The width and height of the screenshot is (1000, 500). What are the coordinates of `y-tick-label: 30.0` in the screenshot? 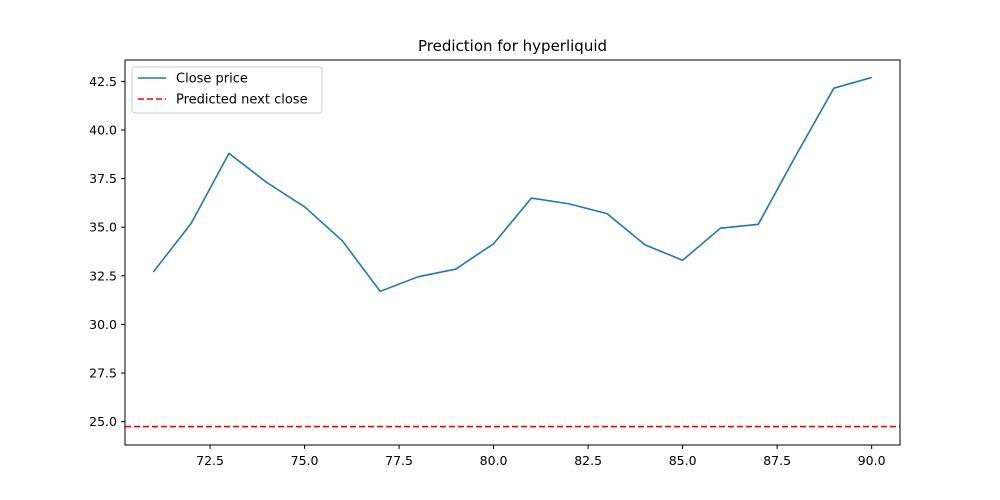 It's located at (103, 324).